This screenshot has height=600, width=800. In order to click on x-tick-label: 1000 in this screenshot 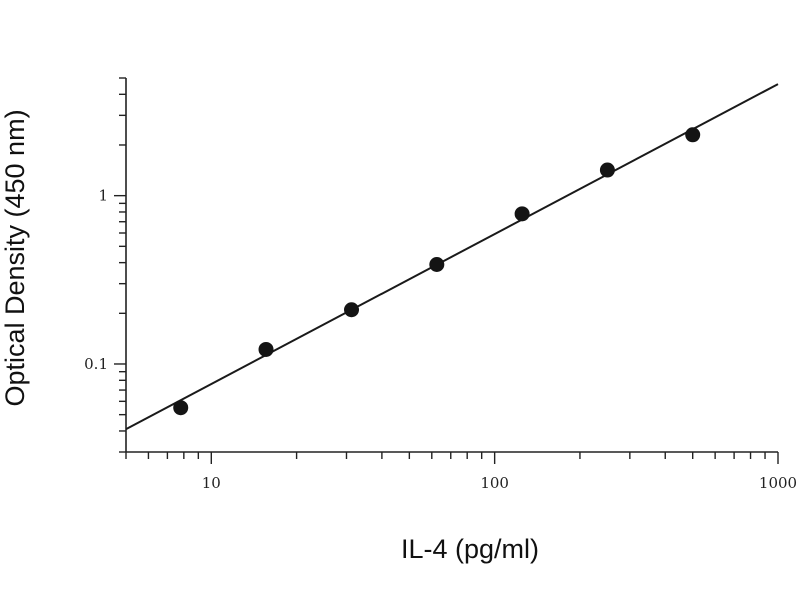, I will do `click(778, 483)`.